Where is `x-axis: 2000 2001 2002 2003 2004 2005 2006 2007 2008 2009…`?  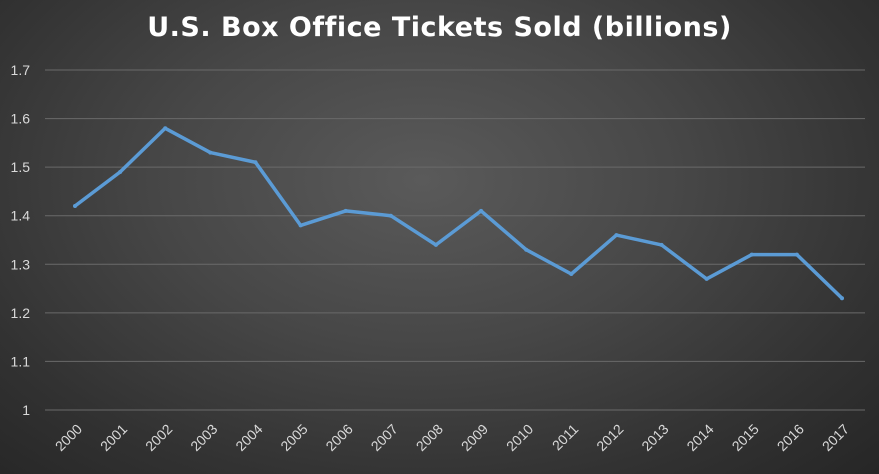
x-axis: 2000 2001 2002 2003 2004 2005 2006 2007 2008 2009… is located at coordinates (452, 437).